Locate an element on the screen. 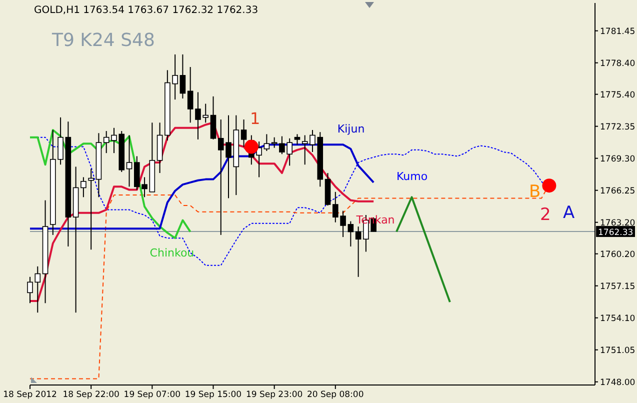 Image resolution: width=637 pixels, height=403 pixels. x-tick-label: 20 Sep 08:00 is located at coordinates (335, 395).